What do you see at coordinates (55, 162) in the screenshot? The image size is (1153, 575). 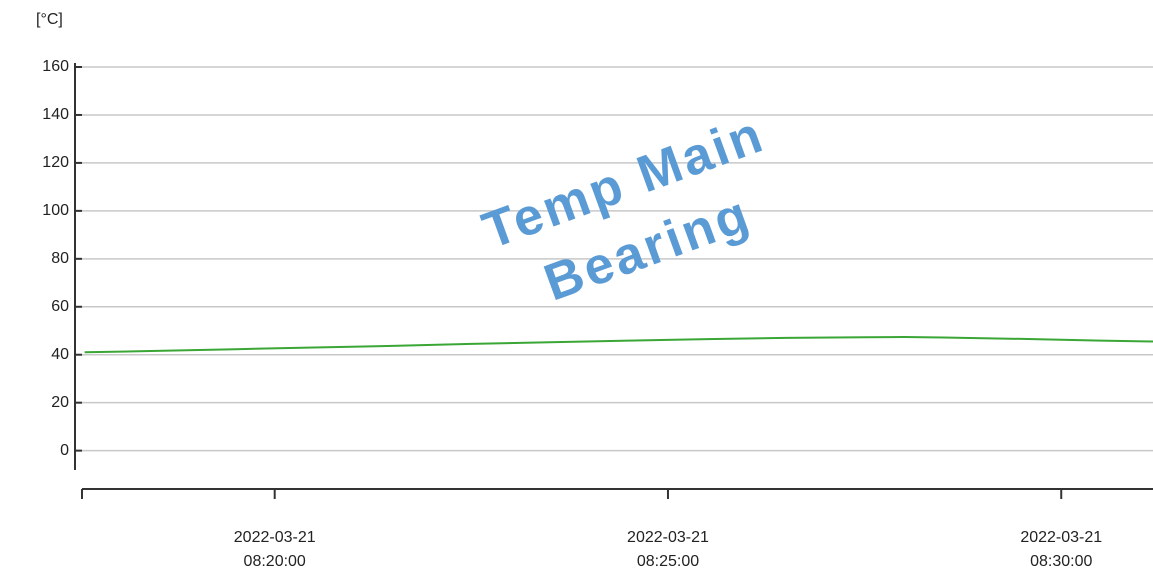 I see `y-tick-label: 120` at bounding box center [55, 162].